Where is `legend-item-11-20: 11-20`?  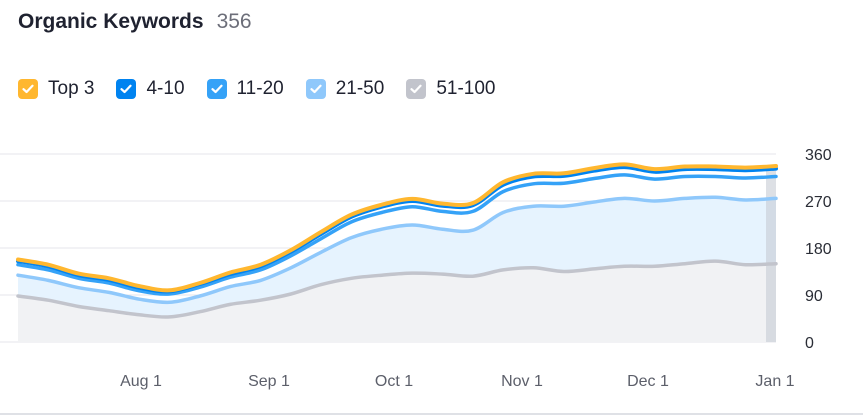 legend-item-11-20: 11-20 is located at coordinates (245, 89).